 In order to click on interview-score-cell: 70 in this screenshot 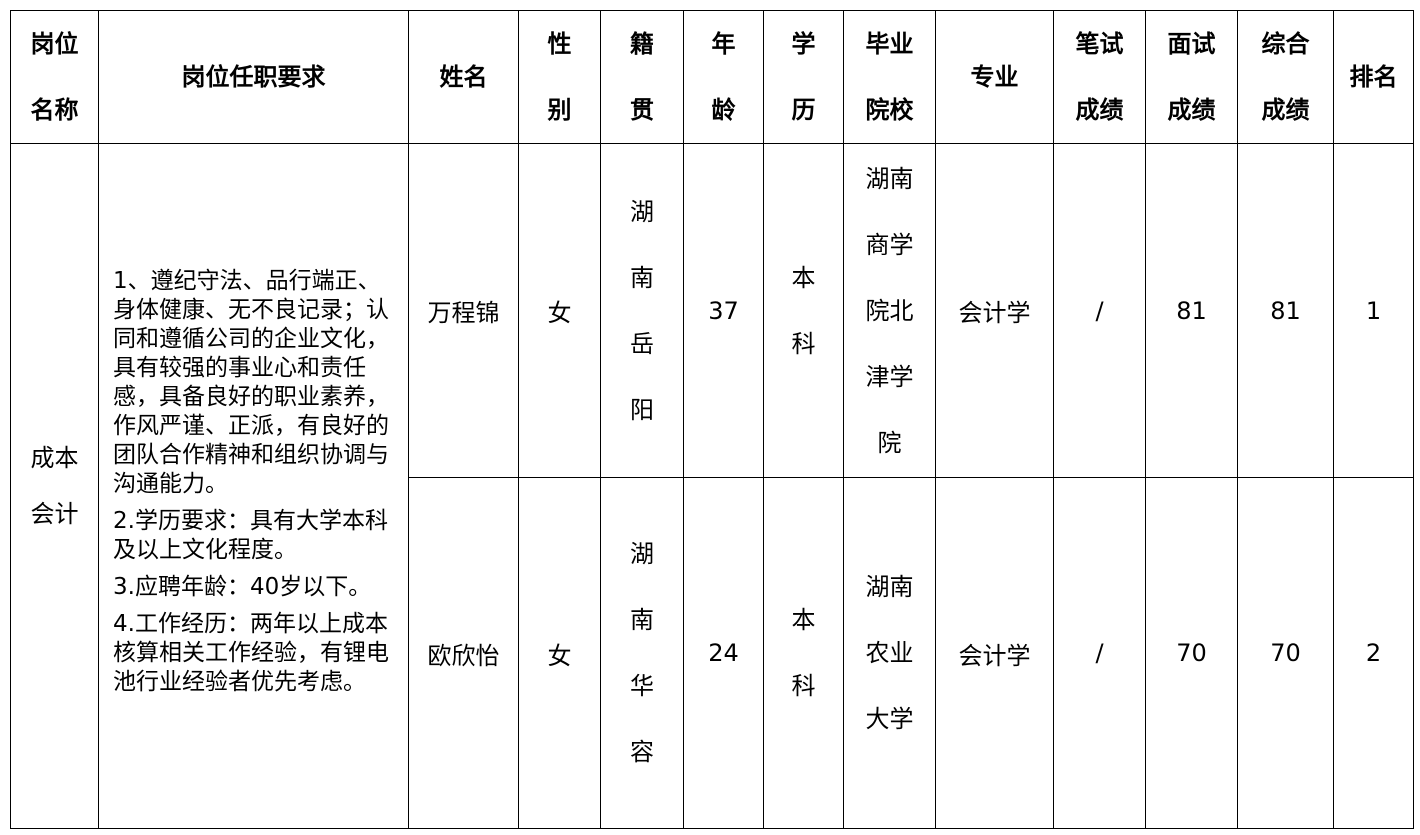, I will do `click(1191, 653)`.